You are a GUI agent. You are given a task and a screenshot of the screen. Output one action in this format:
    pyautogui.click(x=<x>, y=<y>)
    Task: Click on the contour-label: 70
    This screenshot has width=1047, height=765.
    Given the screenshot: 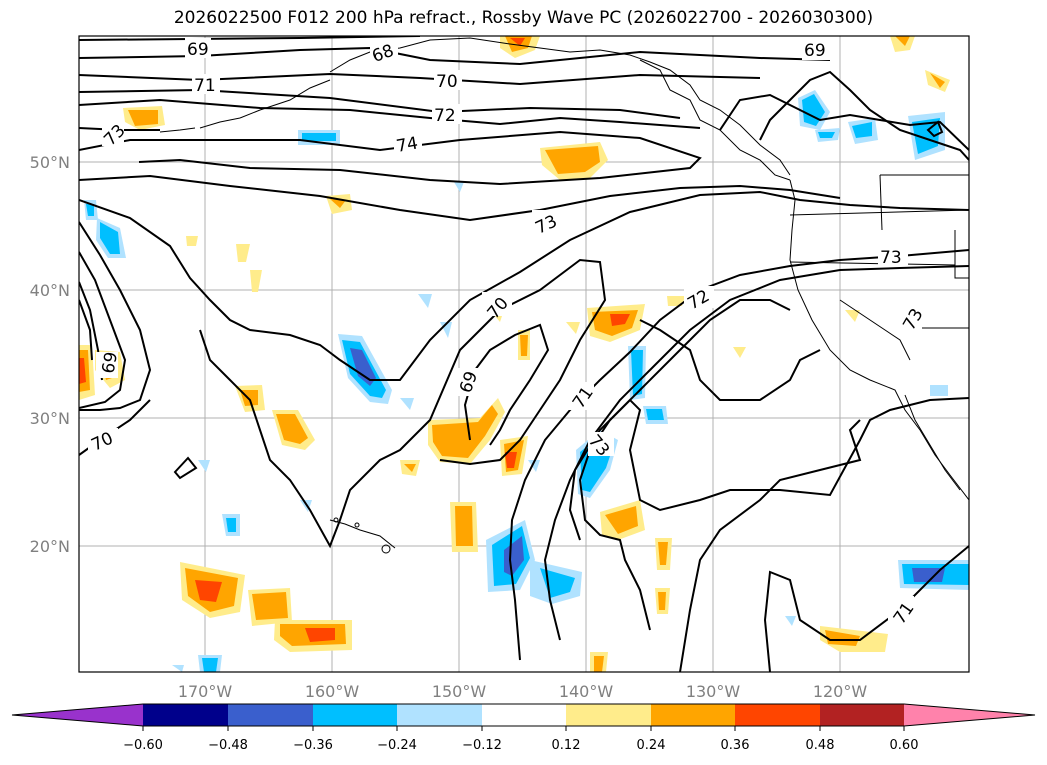 What is the action you would take?
    pyautogui.click(x=447, y=82)
    